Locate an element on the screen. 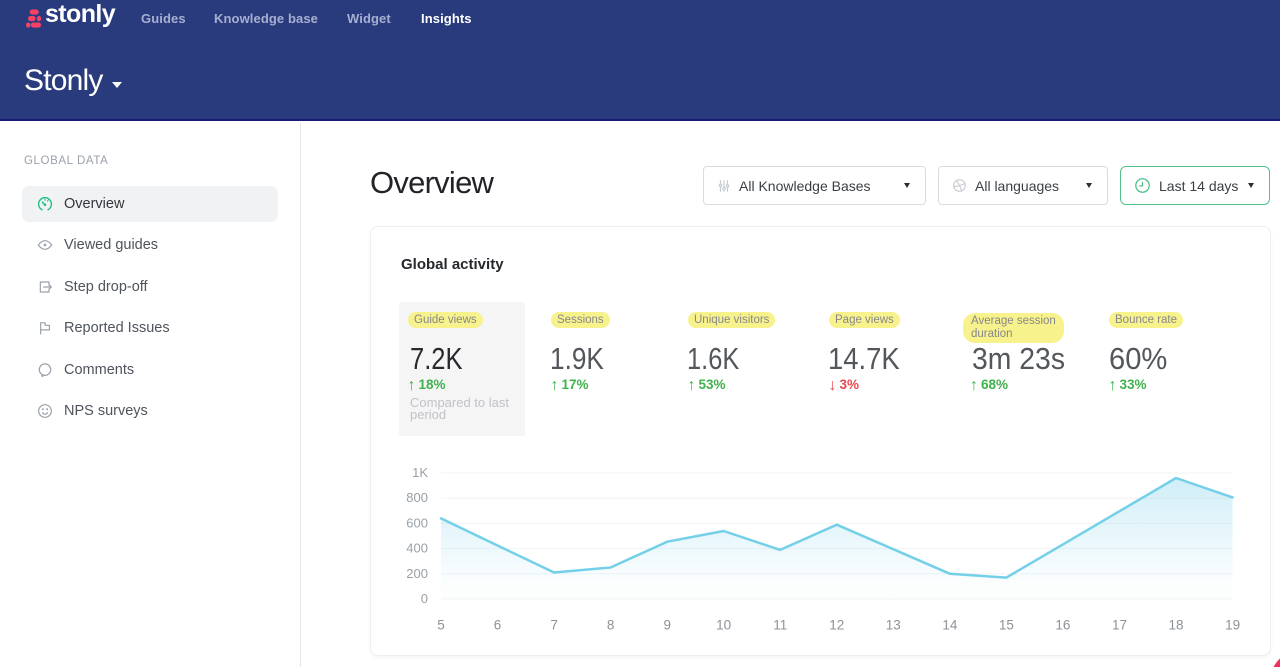  svg-text: 12 is located at coordinates (836, 625).